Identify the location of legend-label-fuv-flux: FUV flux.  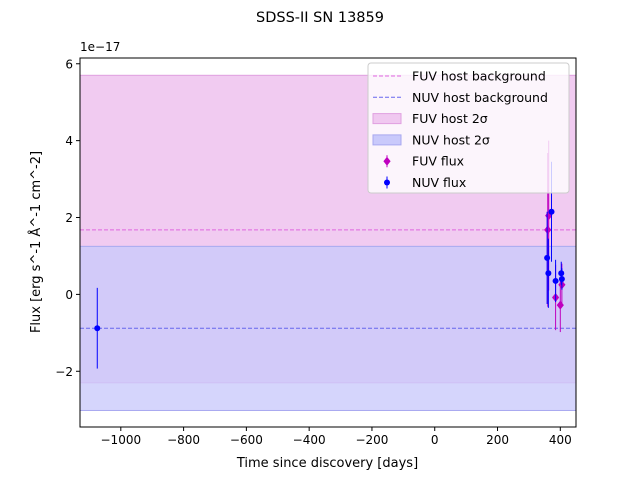
(438, 161).